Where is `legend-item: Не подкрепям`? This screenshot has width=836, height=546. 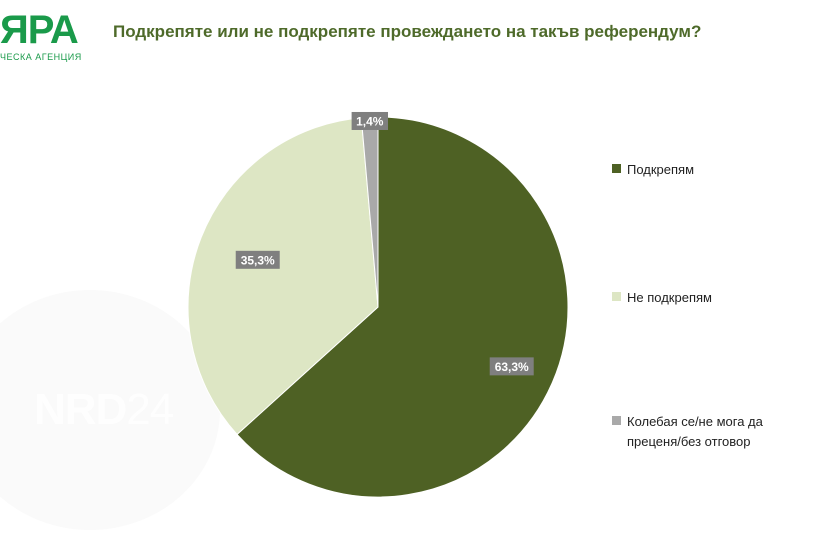
legend-item: Не подкрепям is located at coordinates (662, 298).